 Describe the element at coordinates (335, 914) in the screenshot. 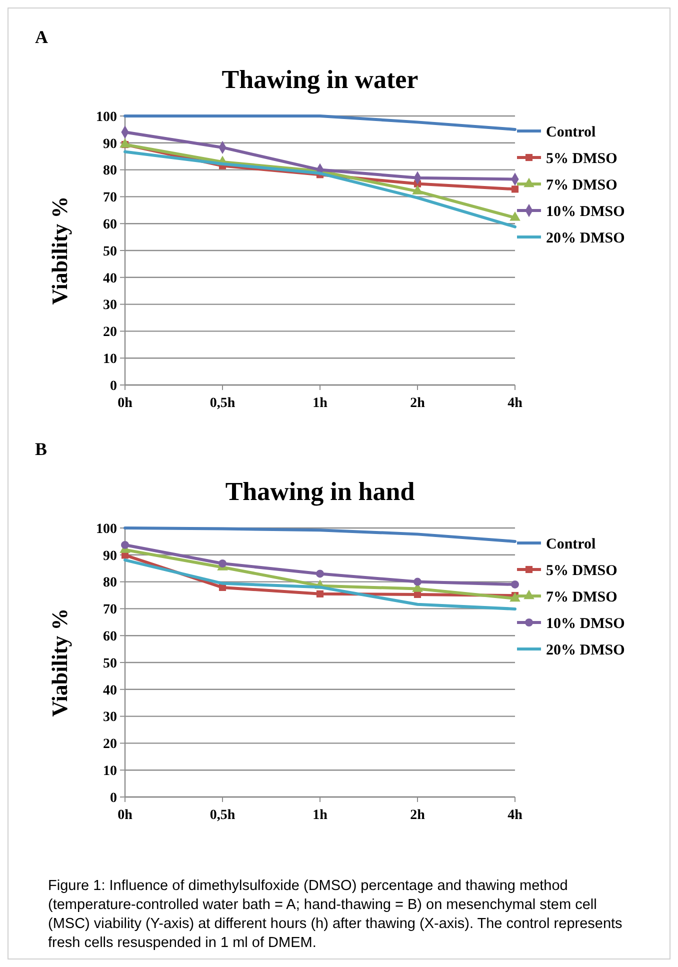

I see `caption: Figure 1: Influence of dimethylsulfoxide (DMSO) percentage and thawing method (temperature-controlled water bath = A; hand-thawing = B) on mesenchymal stem cell (MSC) viability (Y-axis) at different hours (h) after thawing (X-axis). The control represents fresh cells resuspended in 1 ml of DMEM.` at that location.